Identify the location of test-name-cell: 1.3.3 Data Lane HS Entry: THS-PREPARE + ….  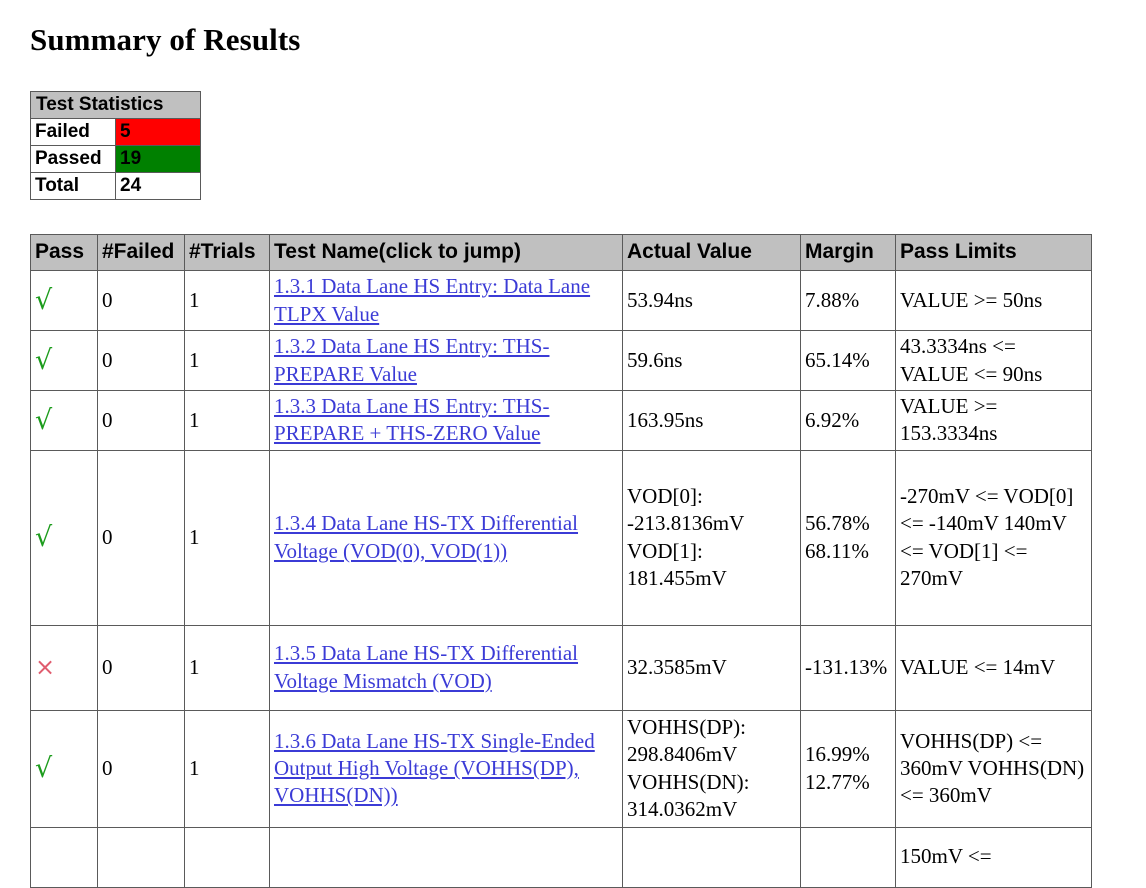
(446, 420).